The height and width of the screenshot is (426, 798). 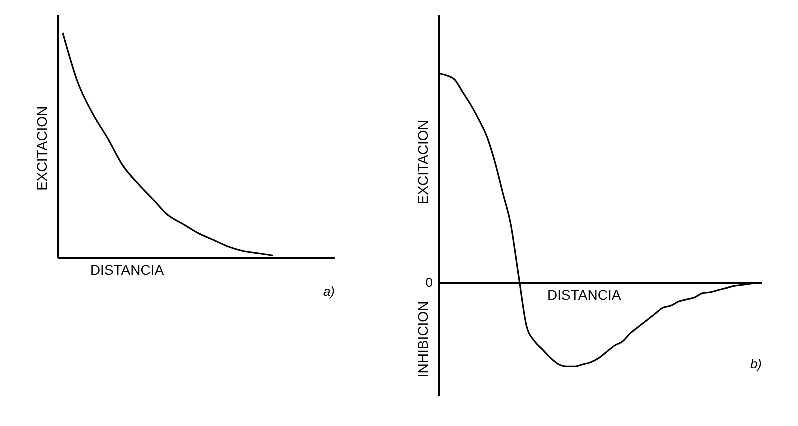 I want to click on annotation: b), so click(x=756, y=364).